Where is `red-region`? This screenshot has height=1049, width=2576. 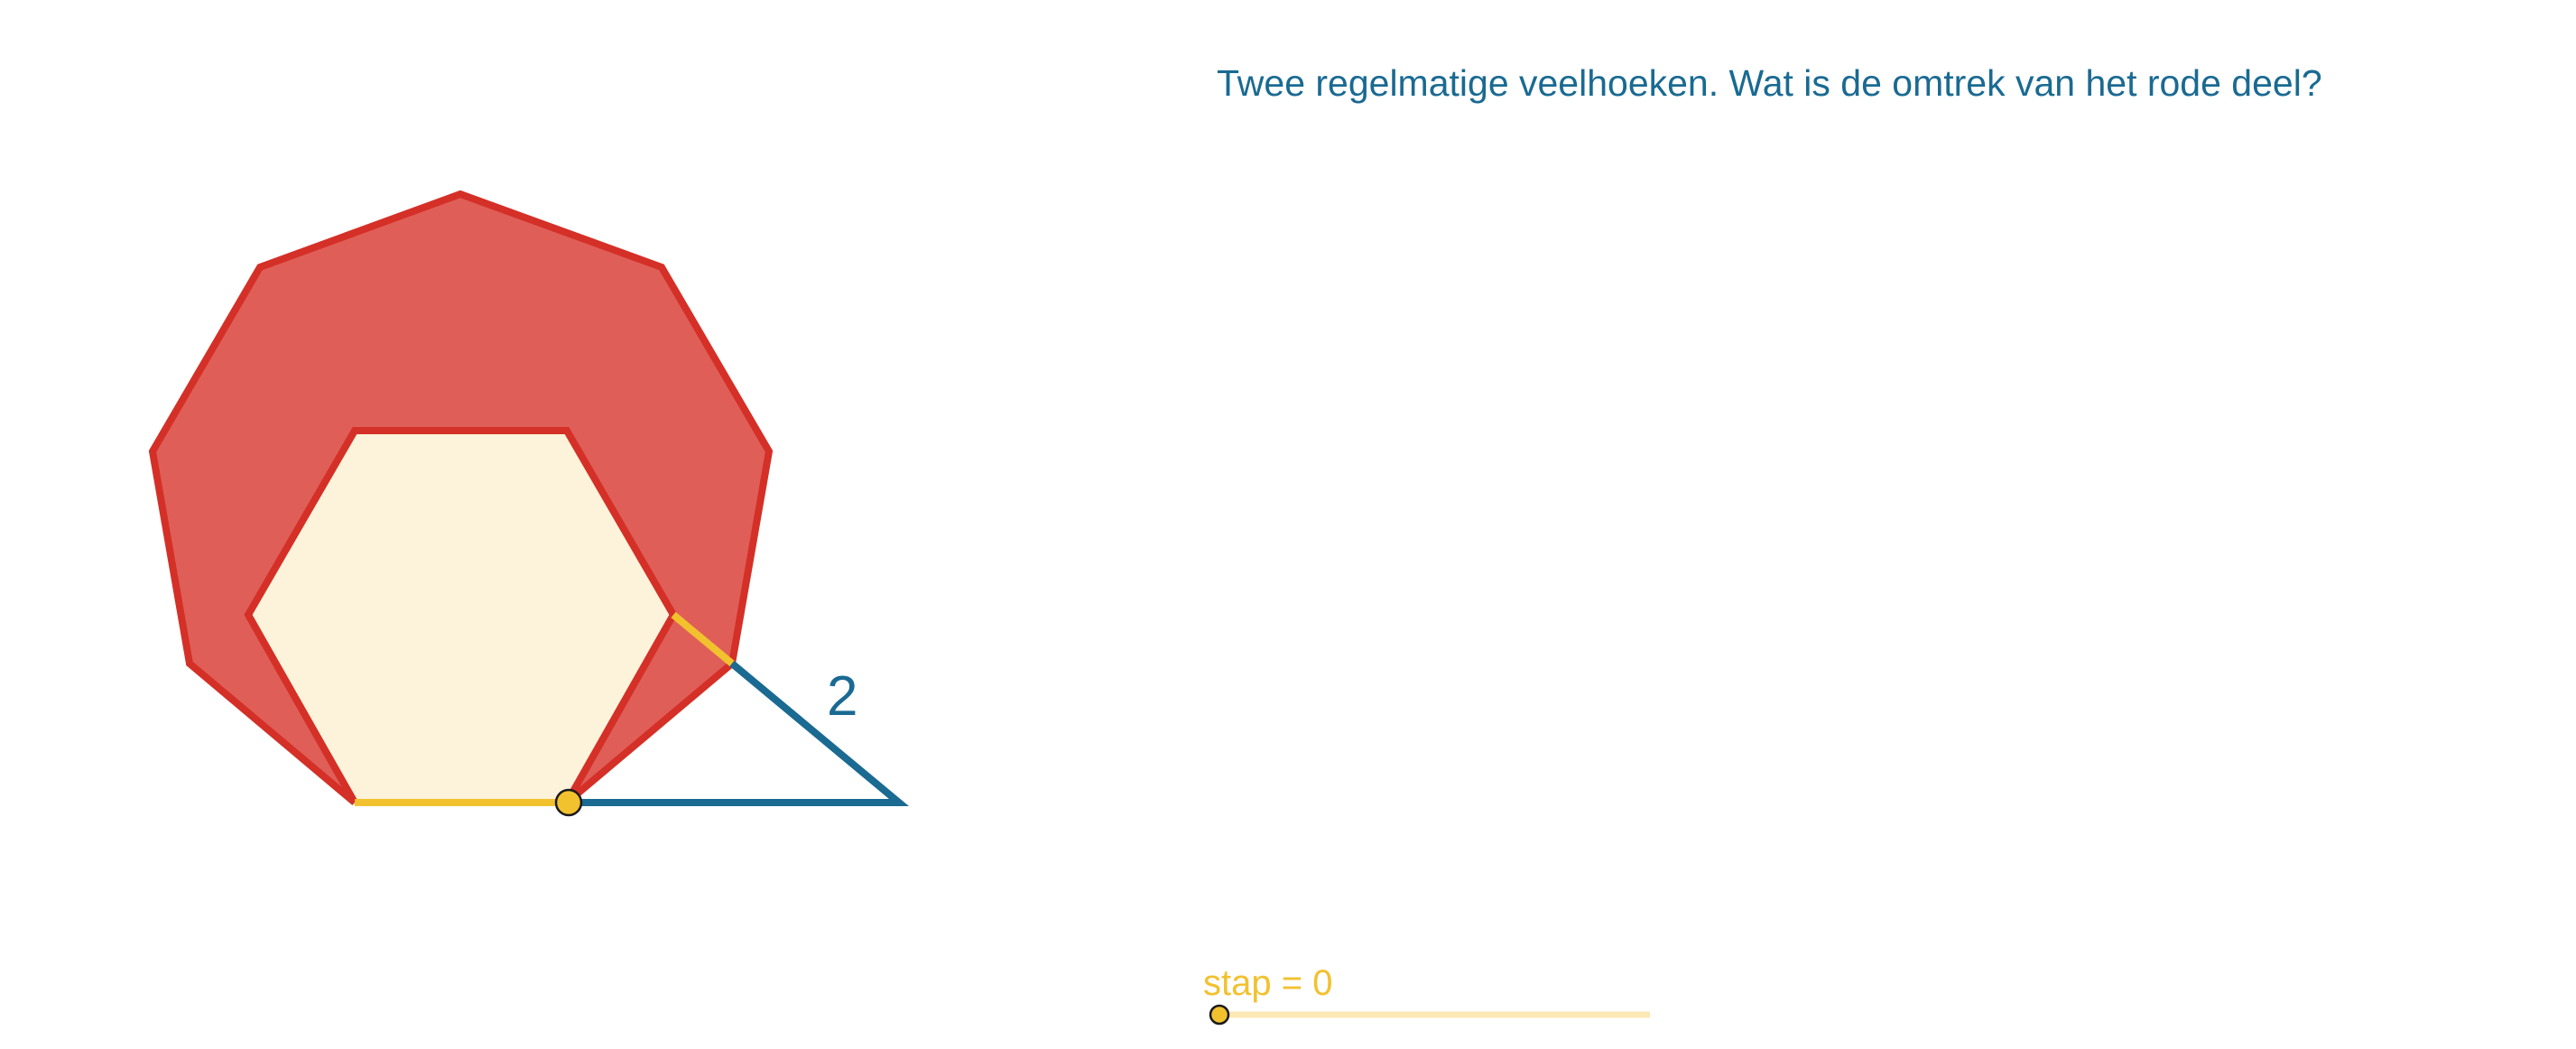 red-region is located at coordinates (461, 498).